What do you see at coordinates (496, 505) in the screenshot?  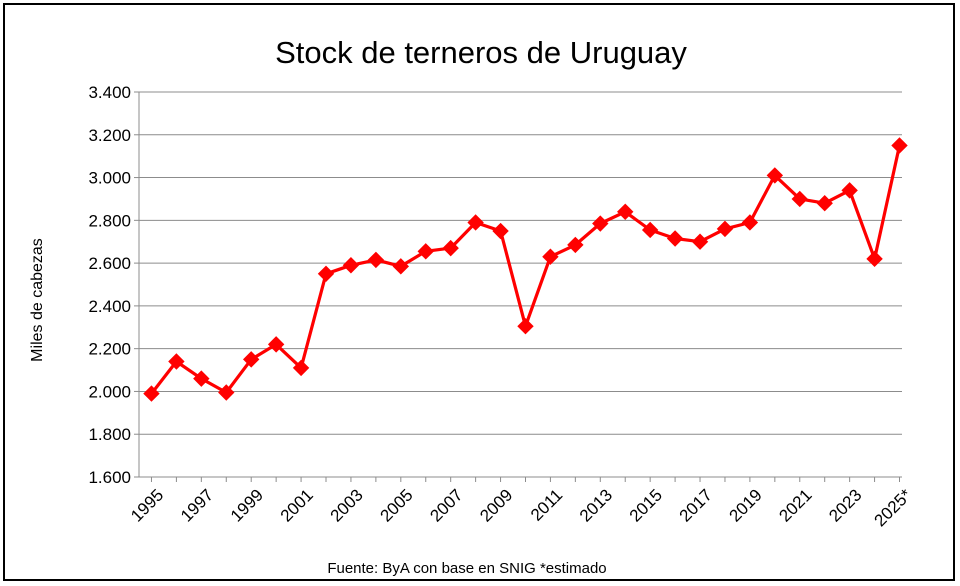 I see `x-tick-label: 2009` at bounding box center [496, 505].